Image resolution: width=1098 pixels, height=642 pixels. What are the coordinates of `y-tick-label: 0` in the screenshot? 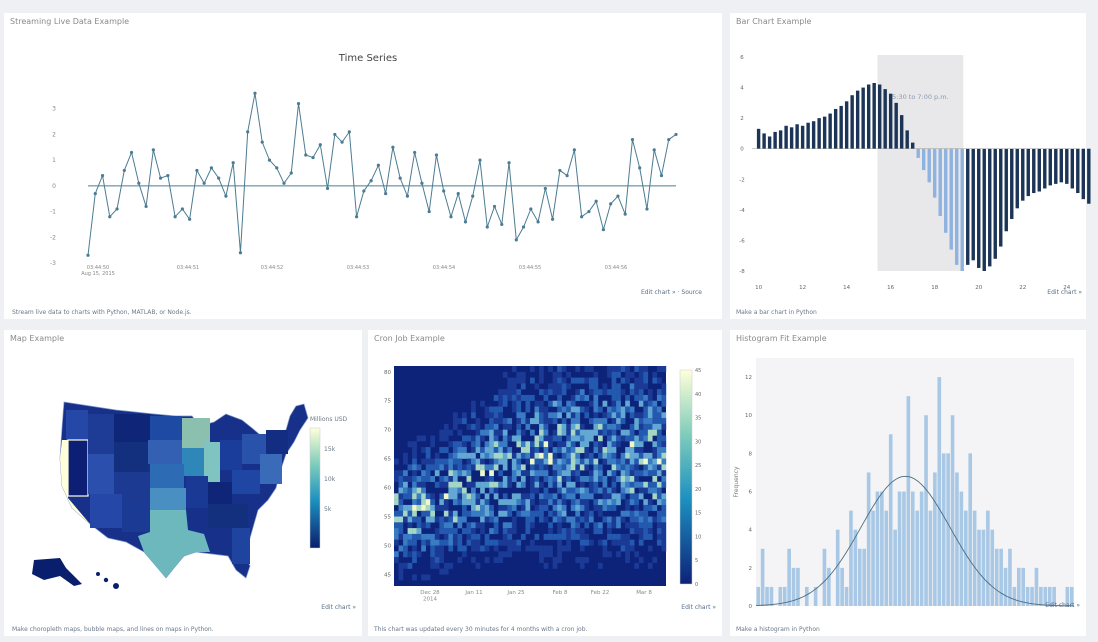 It's located at (742, 150).